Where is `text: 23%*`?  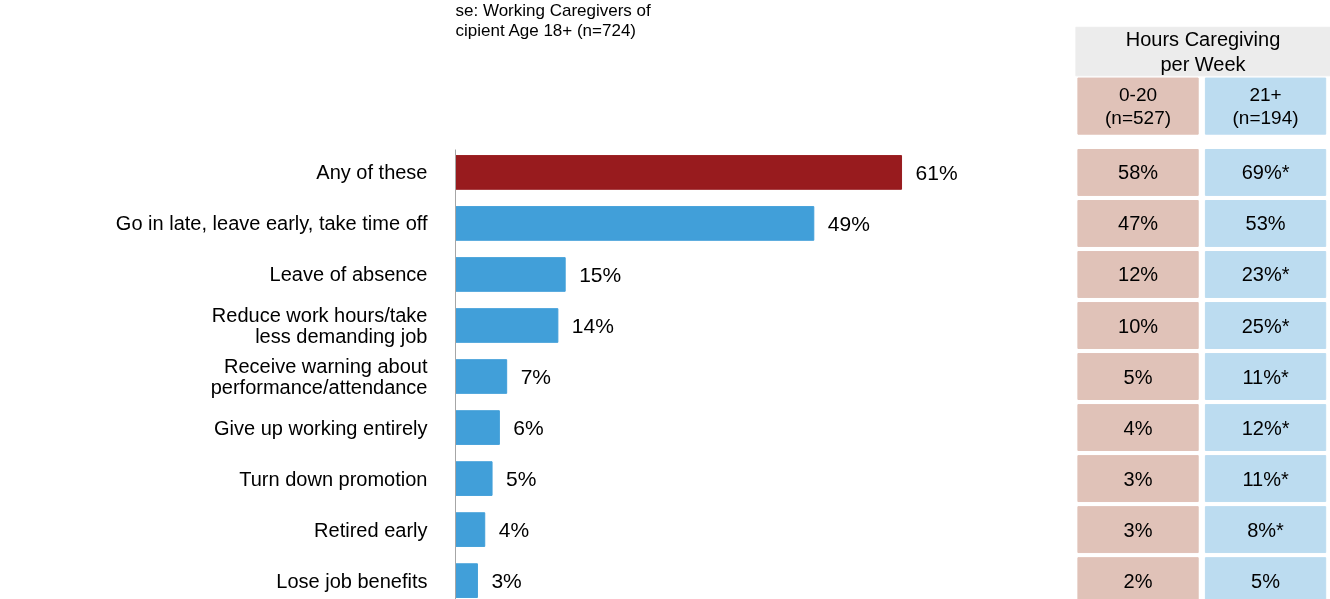
text: 23%* is located at coordinates (1265, 274).